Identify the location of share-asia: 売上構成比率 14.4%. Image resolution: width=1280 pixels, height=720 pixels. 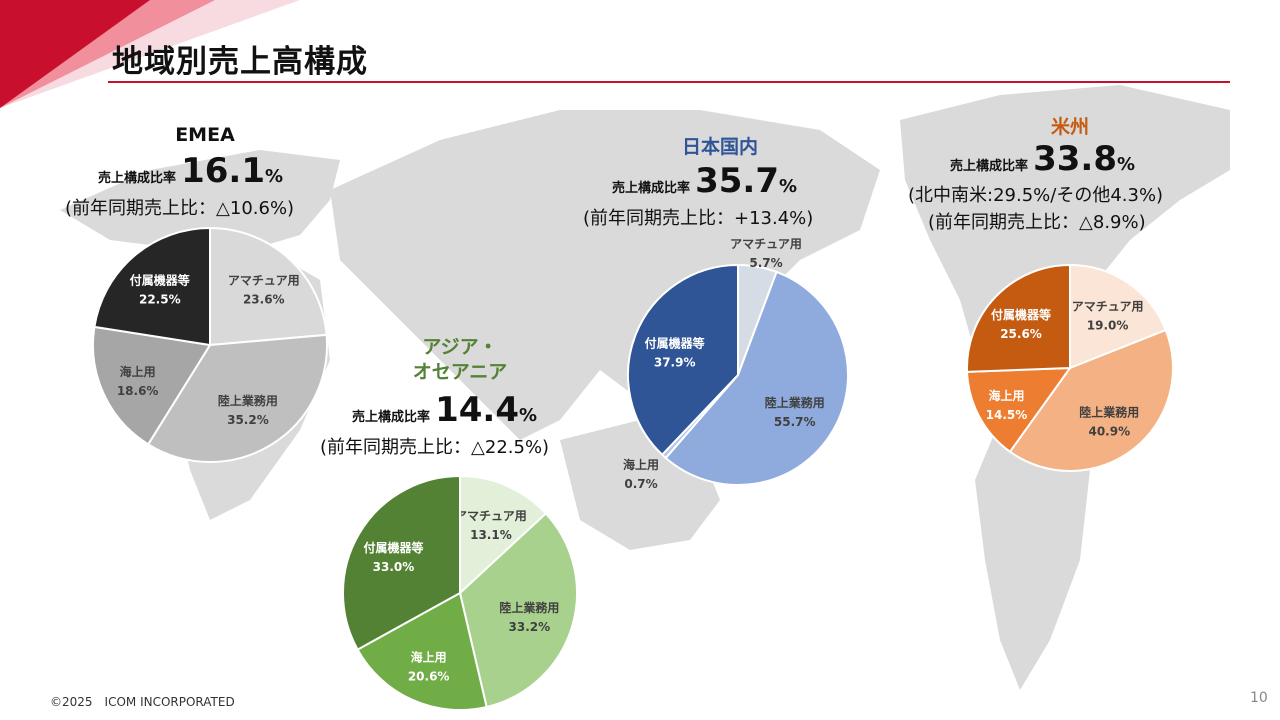
(444, 410).